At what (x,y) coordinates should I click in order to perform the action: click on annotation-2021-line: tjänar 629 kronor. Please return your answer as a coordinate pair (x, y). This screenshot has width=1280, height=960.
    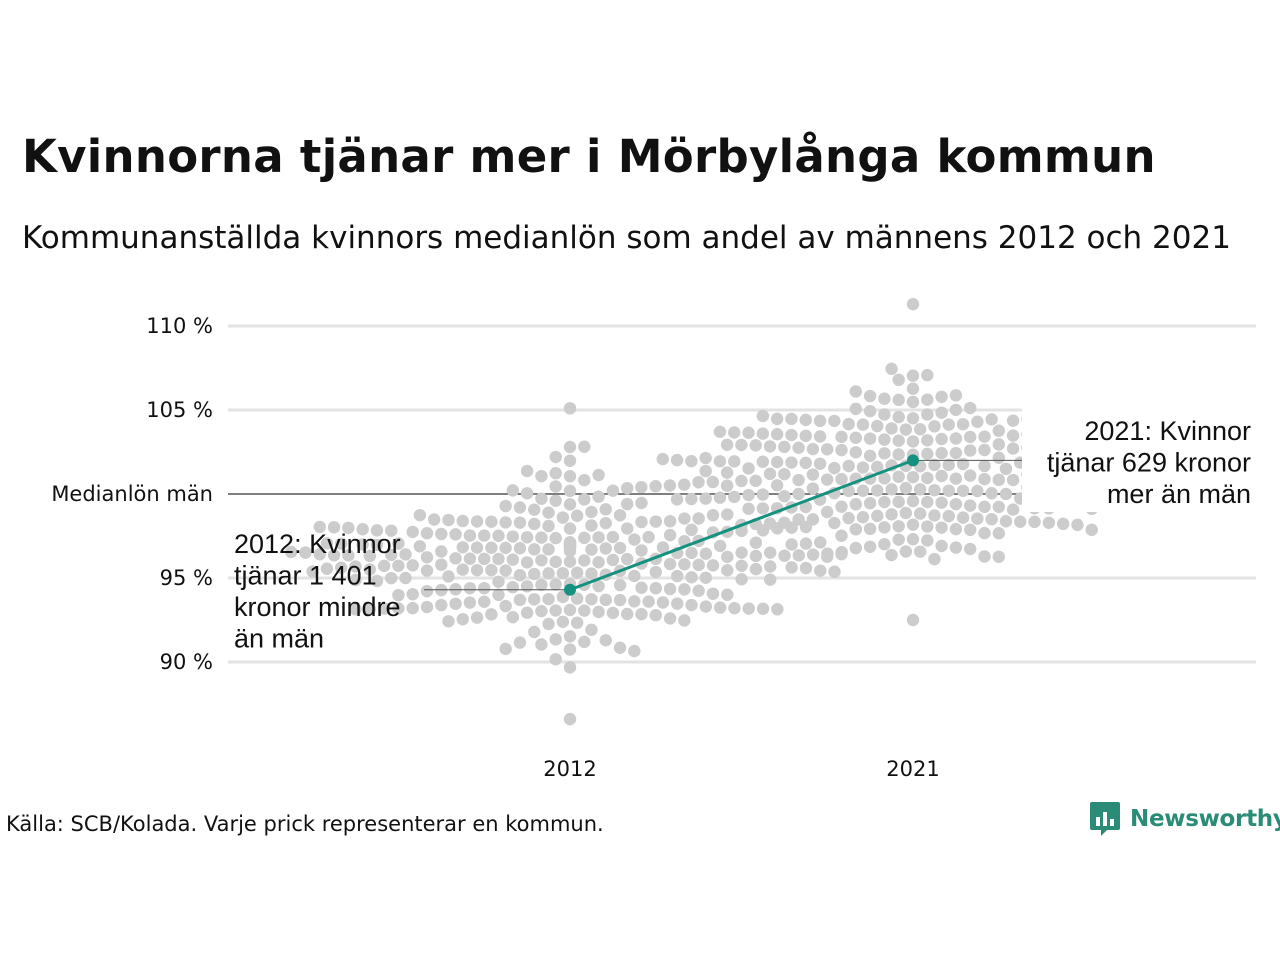
    Looking at the image, I should click on (1149, 463).